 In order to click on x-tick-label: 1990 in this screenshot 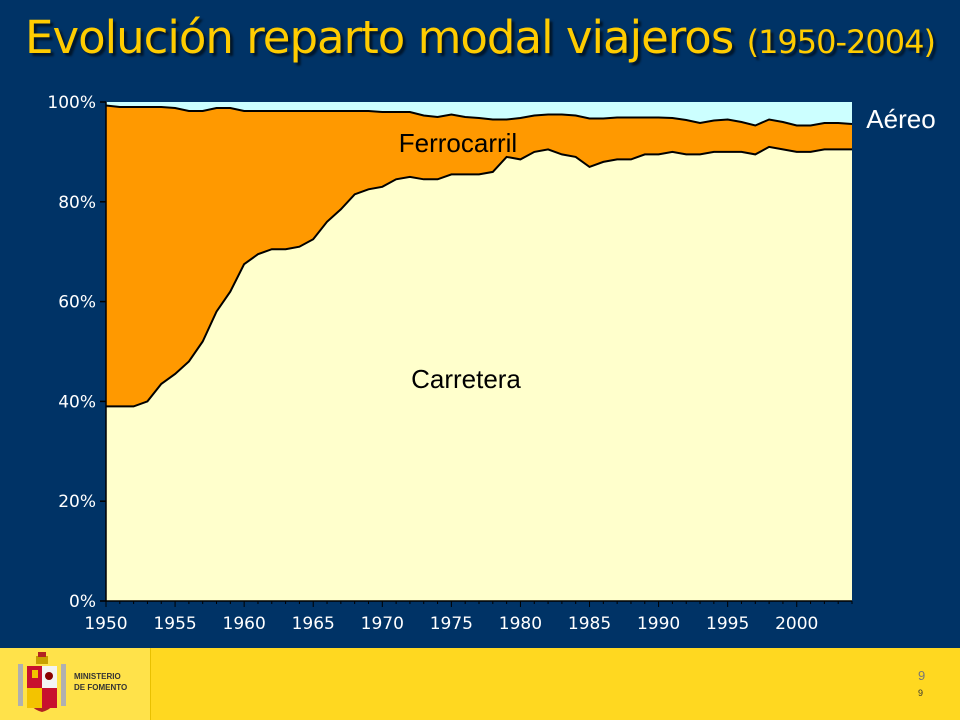, I will do `click(658, 624)`.